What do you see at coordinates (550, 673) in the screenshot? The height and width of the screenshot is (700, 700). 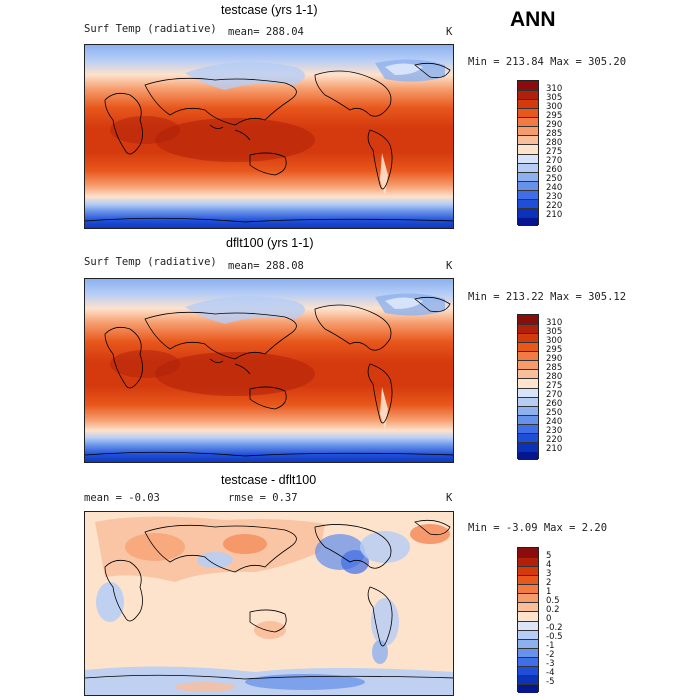 I see `colorbar-tick-label: -4` at bounding box center [550, 673].